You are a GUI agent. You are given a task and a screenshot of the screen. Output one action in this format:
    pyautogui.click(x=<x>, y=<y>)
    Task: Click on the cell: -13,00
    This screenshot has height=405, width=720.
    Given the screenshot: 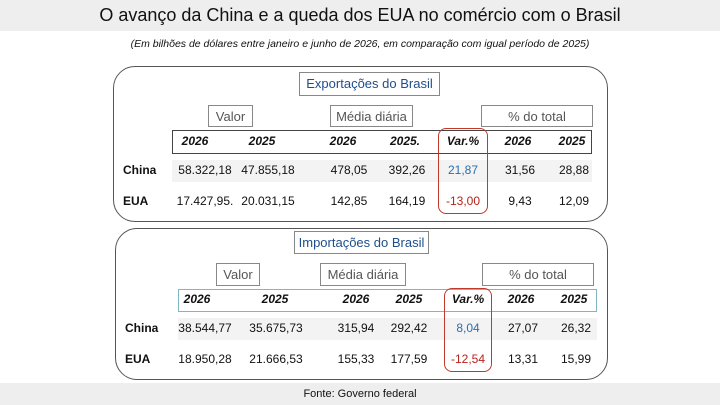 What is the action you would take?
    pyautogui.click(x=463, y=201)
    